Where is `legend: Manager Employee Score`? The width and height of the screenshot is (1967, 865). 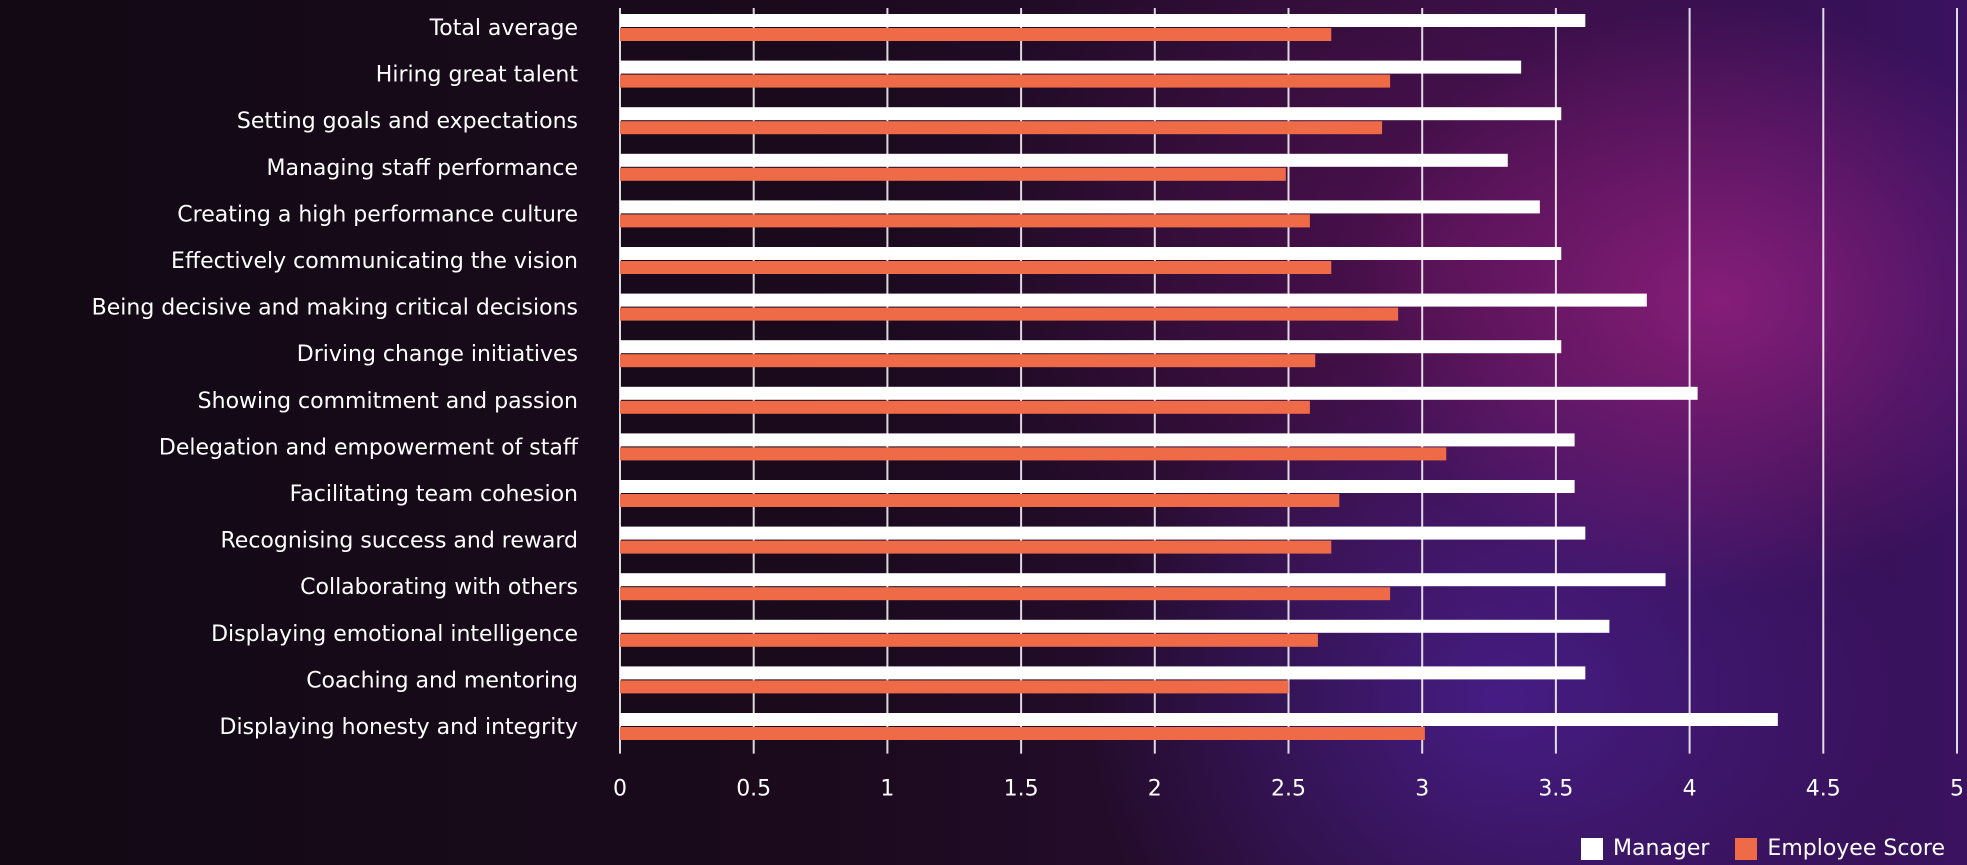
legend: Manager Employee Score is located at coordinates (1762, 848).